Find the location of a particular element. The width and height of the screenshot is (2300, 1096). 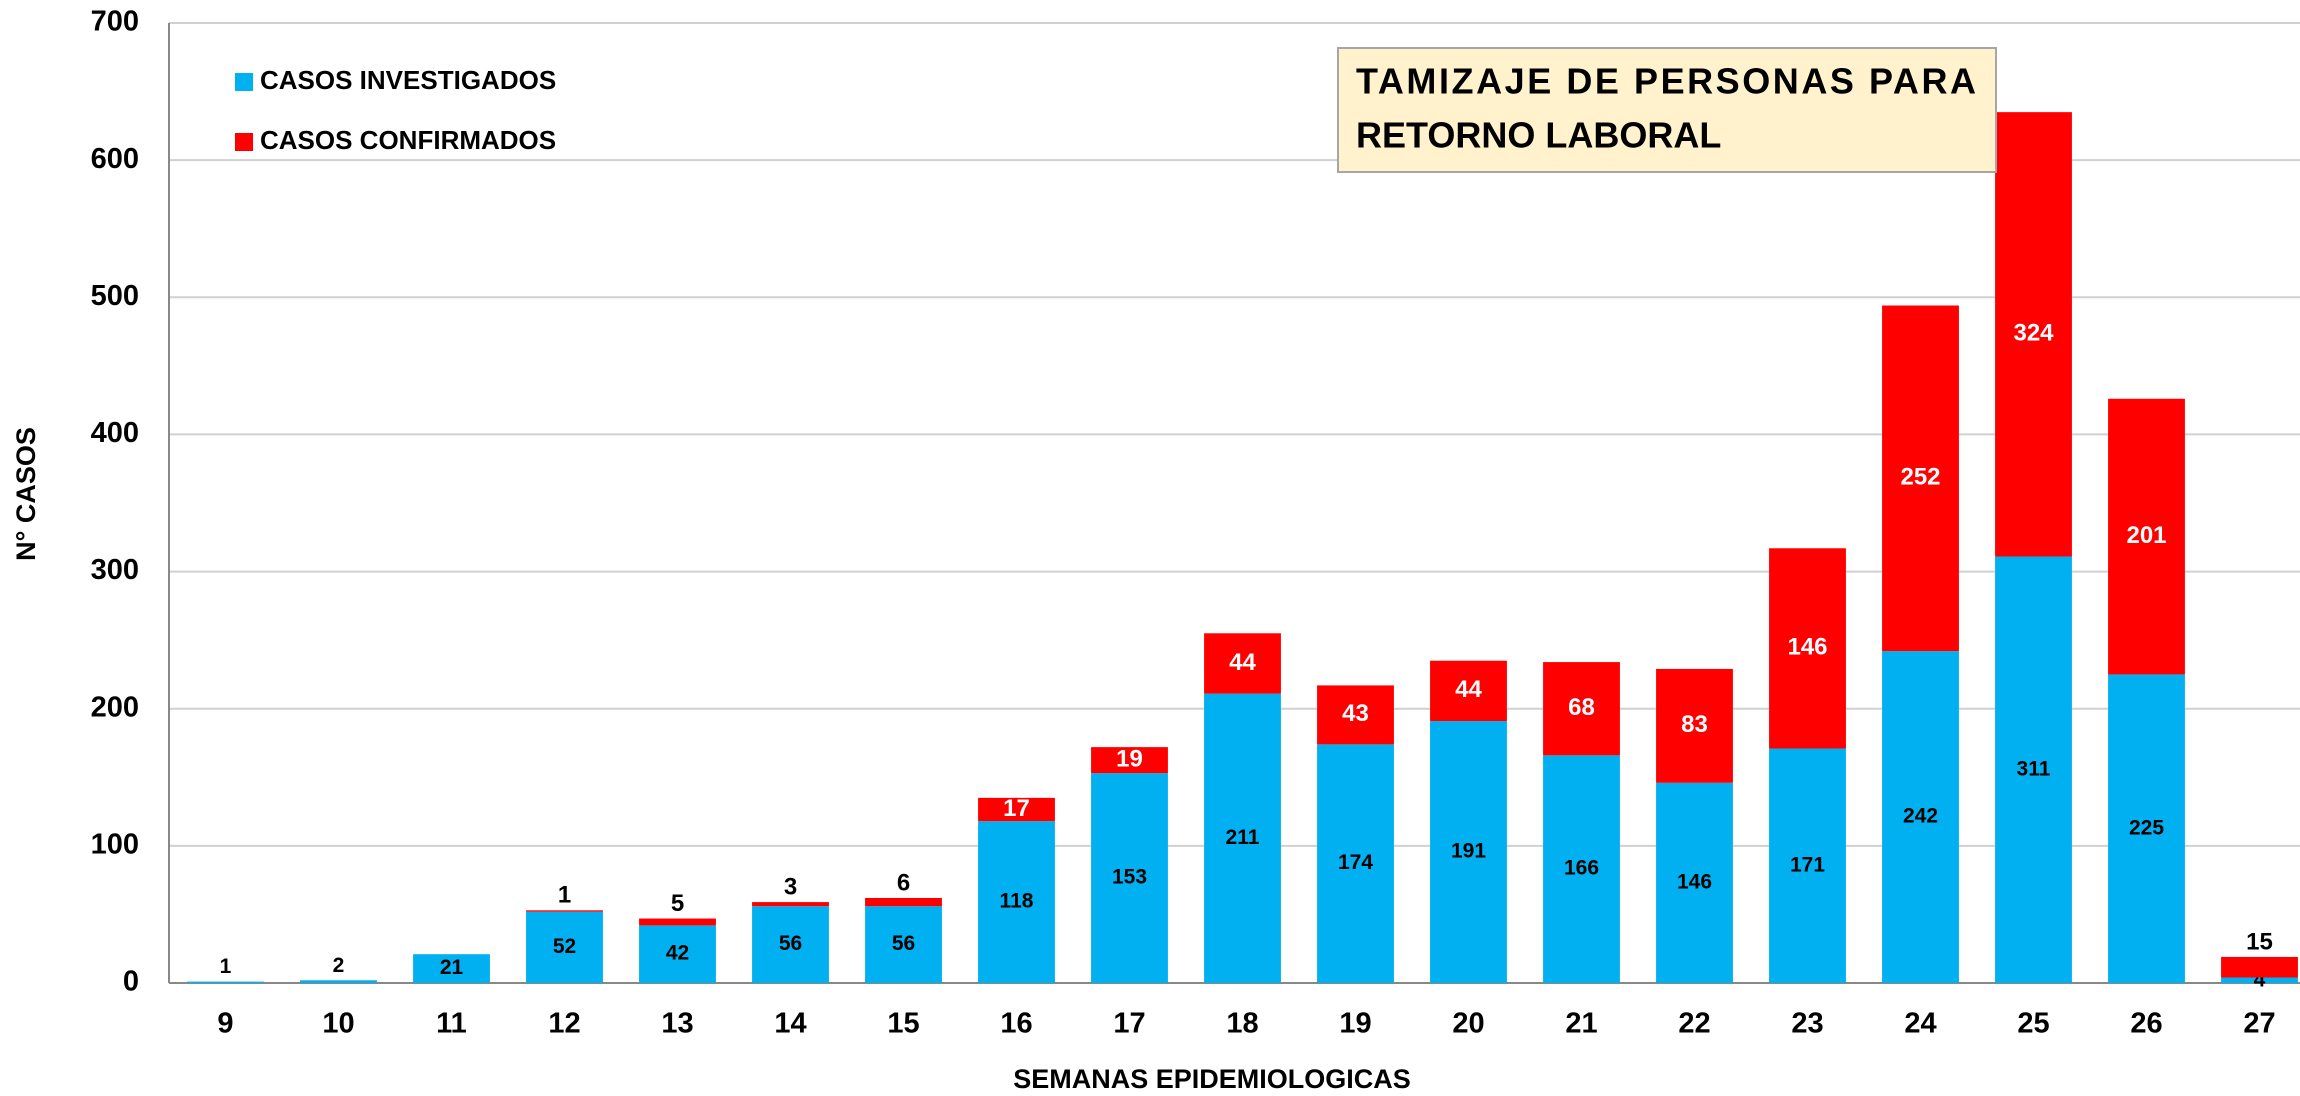

x-tick-label: 23 is located at coordinates (1807, 1024).